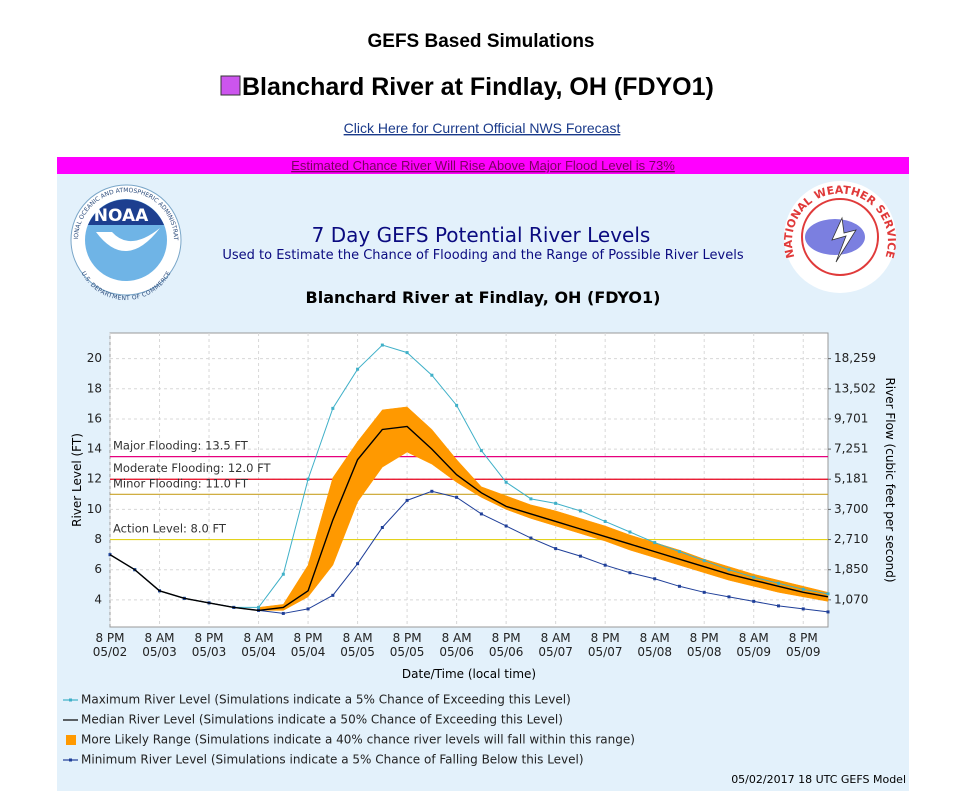 The height and width of the screenshot is (791, 959). What do you see at coordinates (258, 652) in the screenshot?
I see `tick-line: 05/04` at bounding box center [258, 652].